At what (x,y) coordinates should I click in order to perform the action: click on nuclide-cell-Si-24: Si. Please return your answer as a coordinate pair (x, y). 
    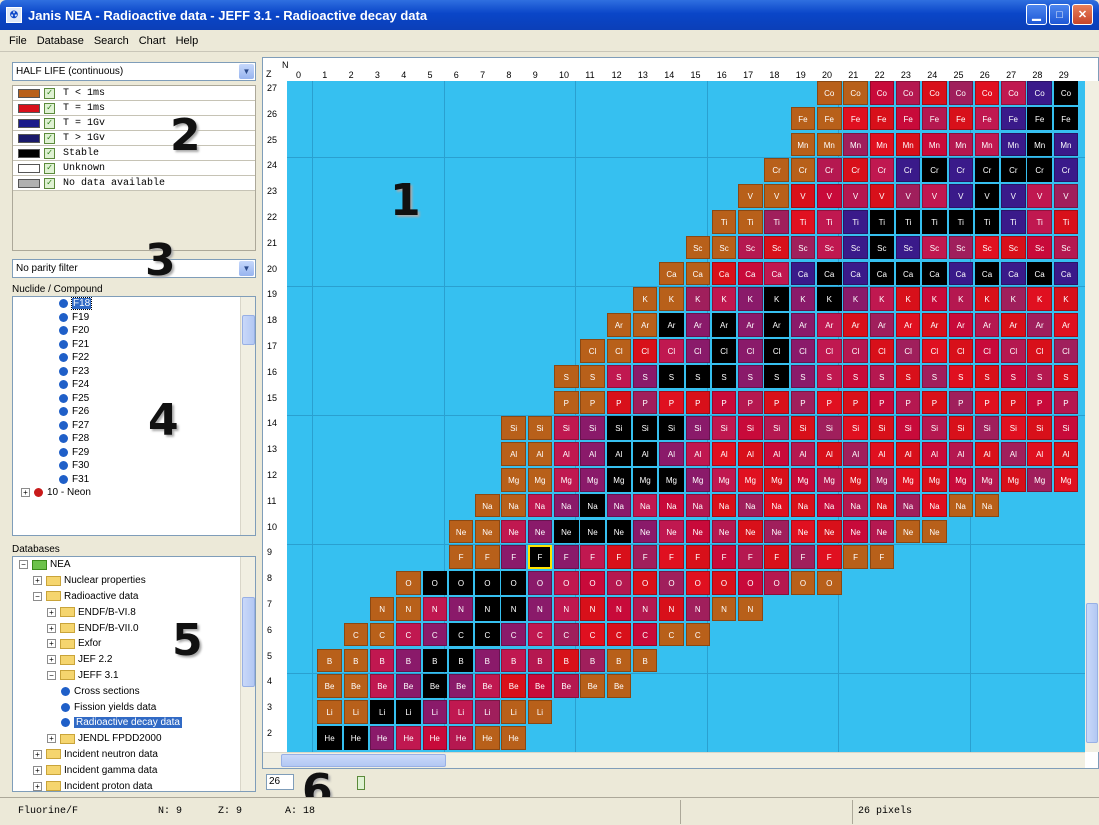
    Looking at the image, I should click on (934, 428).